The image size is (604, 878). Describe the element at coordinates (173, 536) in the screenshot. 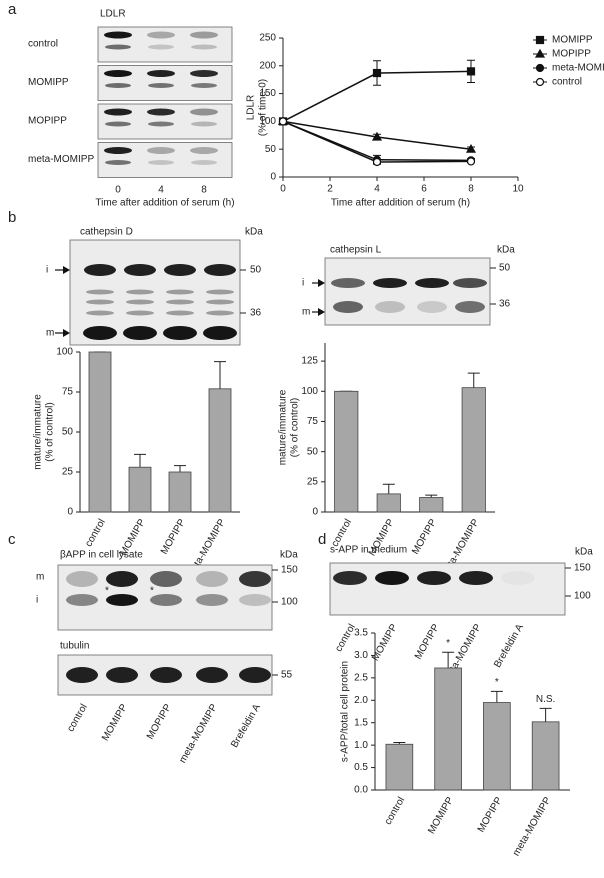

I see `x-tick-label: MOPIPP` at that location.